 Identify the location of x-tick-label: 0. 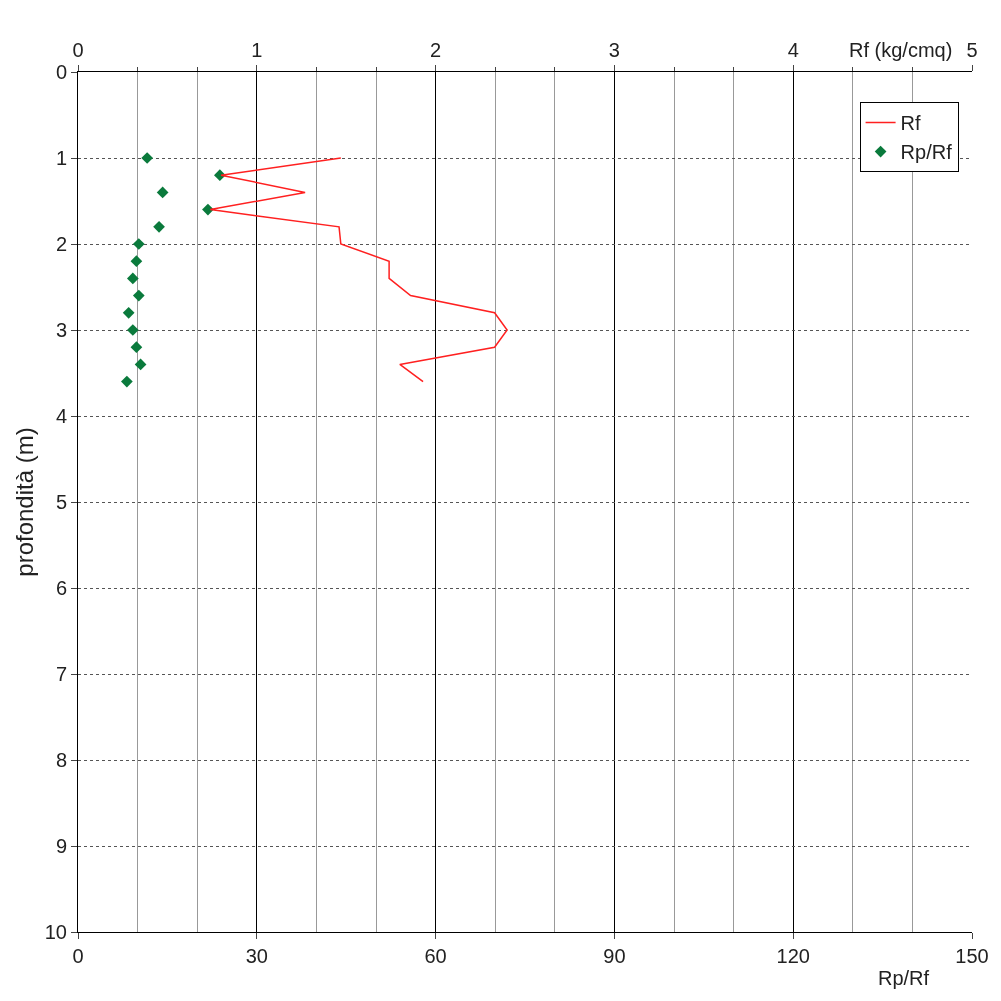
(78, 956).